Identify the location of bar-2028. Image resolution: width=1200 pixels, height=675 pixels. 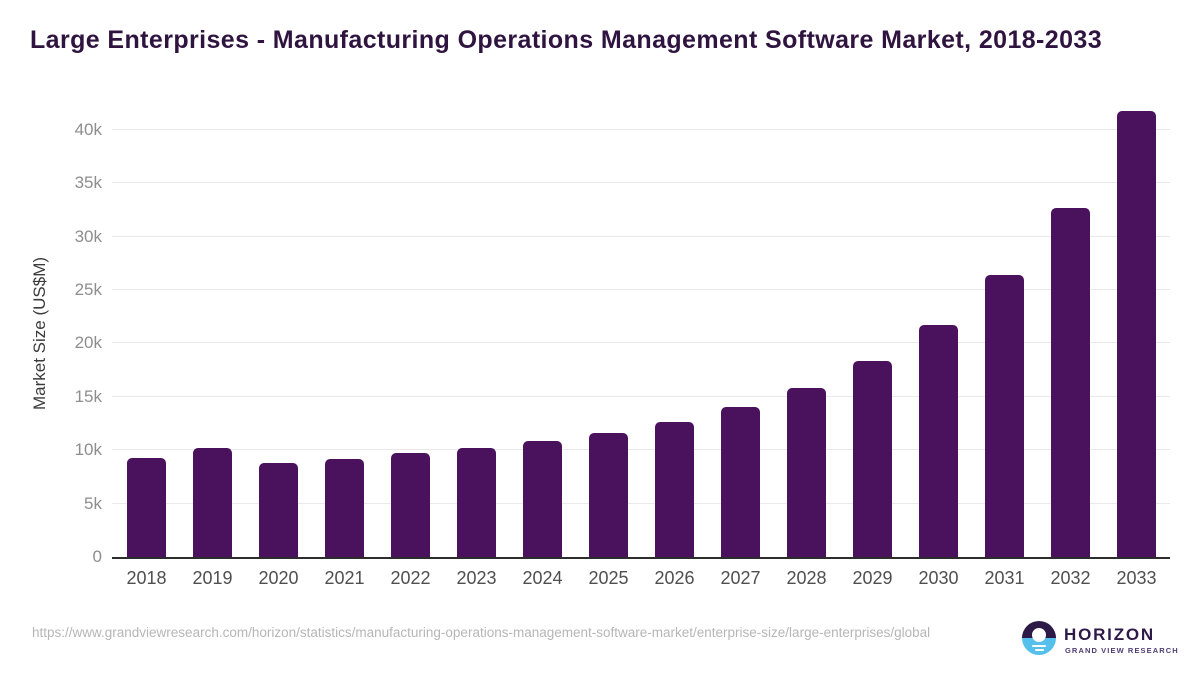
(806, 472).